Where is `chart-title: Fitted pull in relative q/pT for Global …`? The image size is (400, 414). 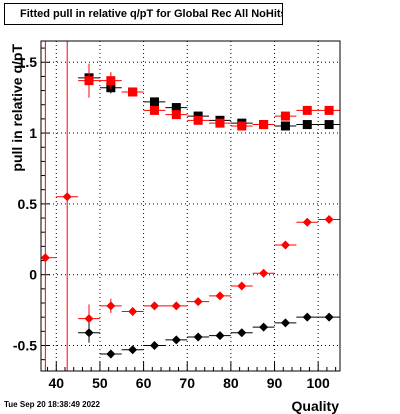
chart-title: Fitted pull in relative q/pT for Global … is located at coordinates (143, 14).